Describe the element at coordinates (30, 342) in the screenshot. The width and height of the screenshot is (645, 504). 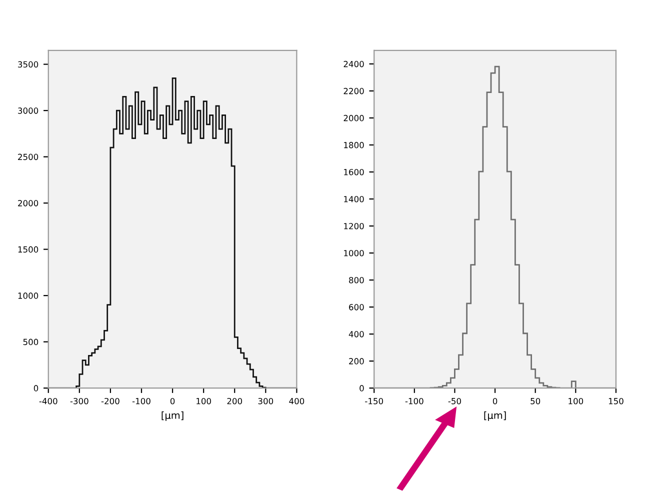
I see `y-tick-label: 500` at that location.